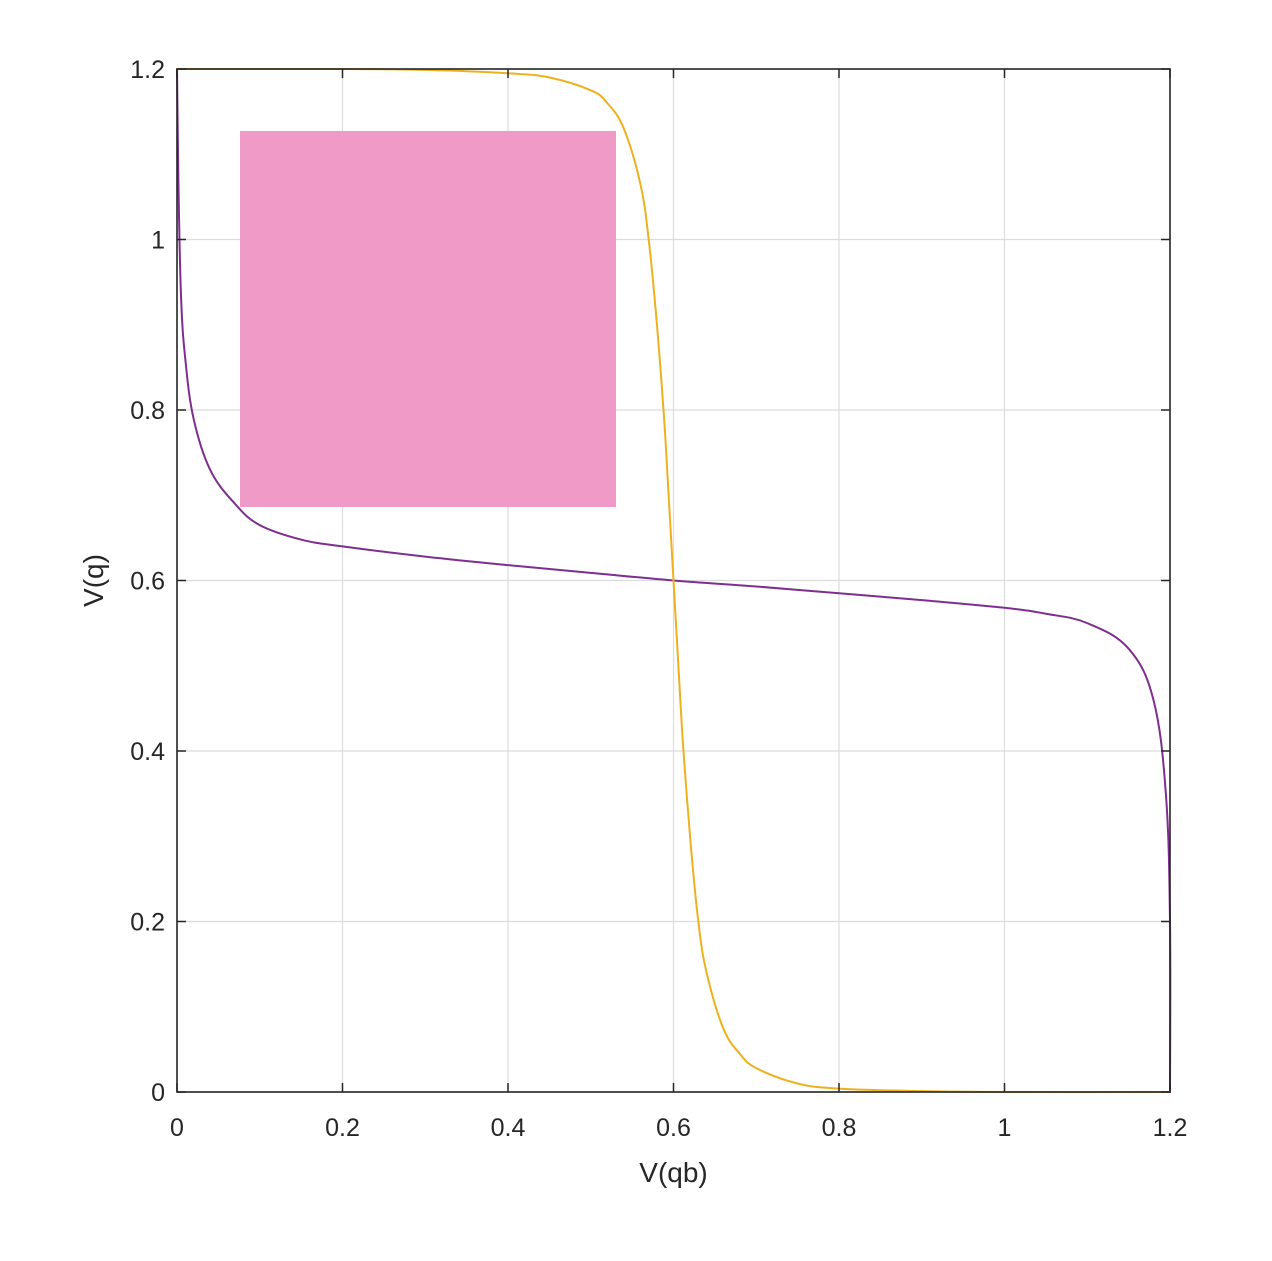 The image size is (1272, 1261). Describe the element at coordinates (508, 1128) in the screenshot. I see `x-tick-label: 0.4` at that location.